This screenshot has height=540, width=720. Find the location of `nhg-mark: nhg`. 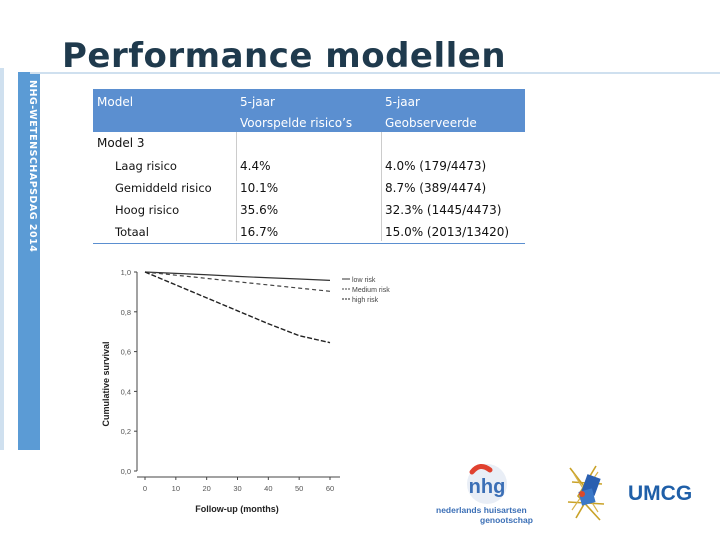

nhg-mark: nhg is located at coordinates (487, 487).